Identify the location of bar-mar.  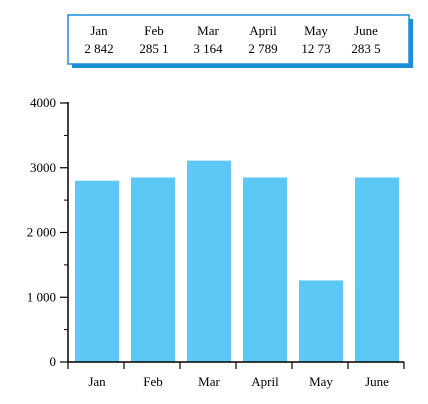
(209, 261).